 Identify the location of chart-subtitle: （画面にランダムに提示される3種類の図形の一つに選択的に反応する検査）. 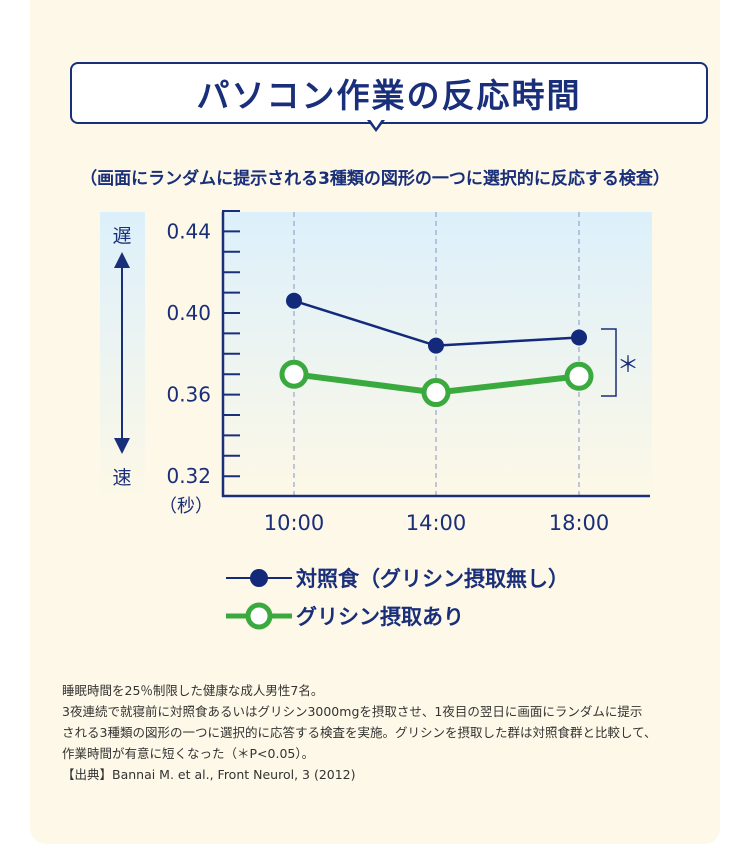
(375, 179).